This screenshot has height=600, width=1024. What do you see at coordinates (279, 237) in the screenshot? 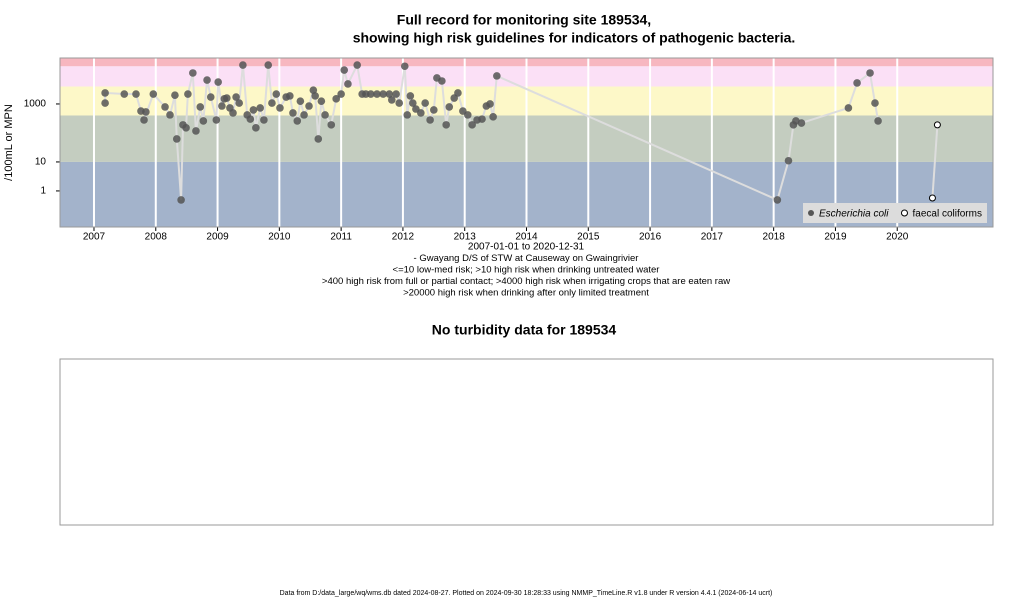
I see `x-tick-label: 2010` at bounding box center [279, 237].